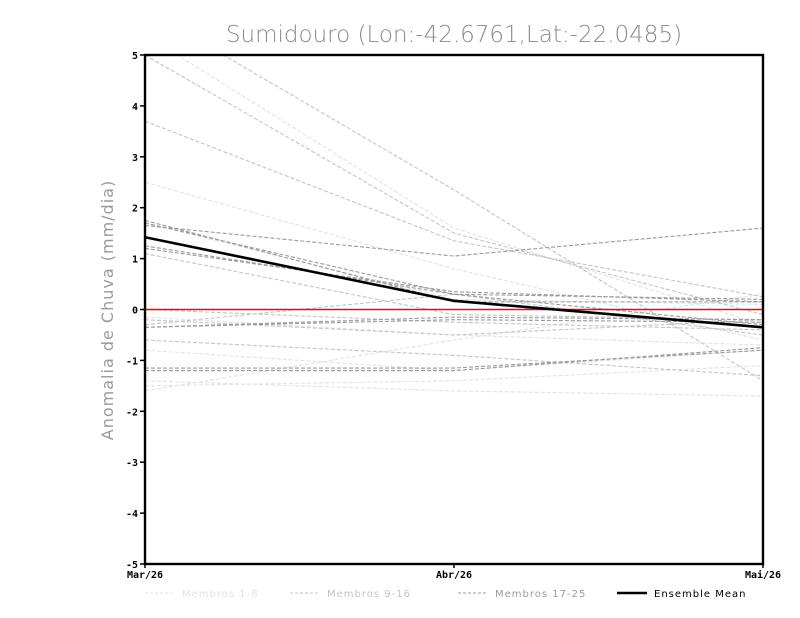 Image resolution: width=800 pixels, height=618 pixels. Describe the element at coordinates (135, 56) in the screenshot. I see `y-tick-label: 5` at that location.